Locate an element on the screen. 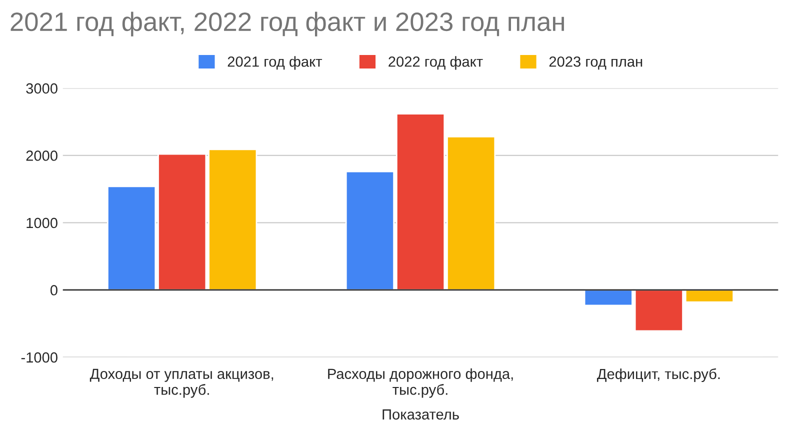 The width and height of the screenshot is (786, 441). y-tick-label: 2000 is located at coordinates (42, 155).